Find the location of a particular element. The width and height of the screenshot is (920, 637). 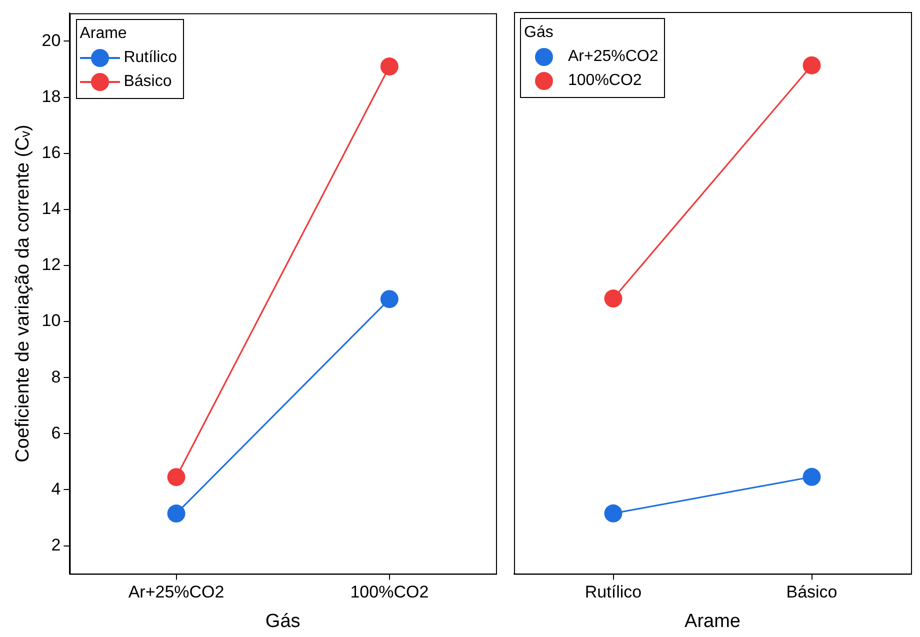

y-tick-label: 2 is located at coordinates (56, 544).